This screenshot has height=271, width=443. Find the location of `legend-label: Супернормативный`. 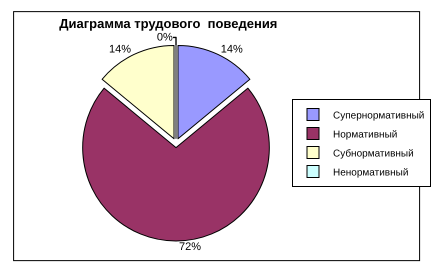

legend-label: Супернормативный is located at coordinates (378, 116).